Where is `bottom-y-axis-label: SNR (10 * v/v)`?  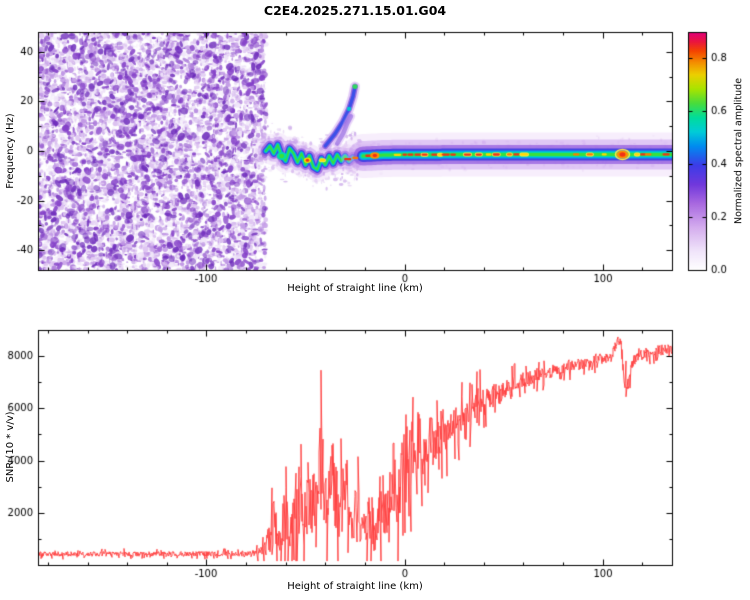 bottom-y-axis-label: SNR (10 * v/v) is located at coordinates (10, 447).